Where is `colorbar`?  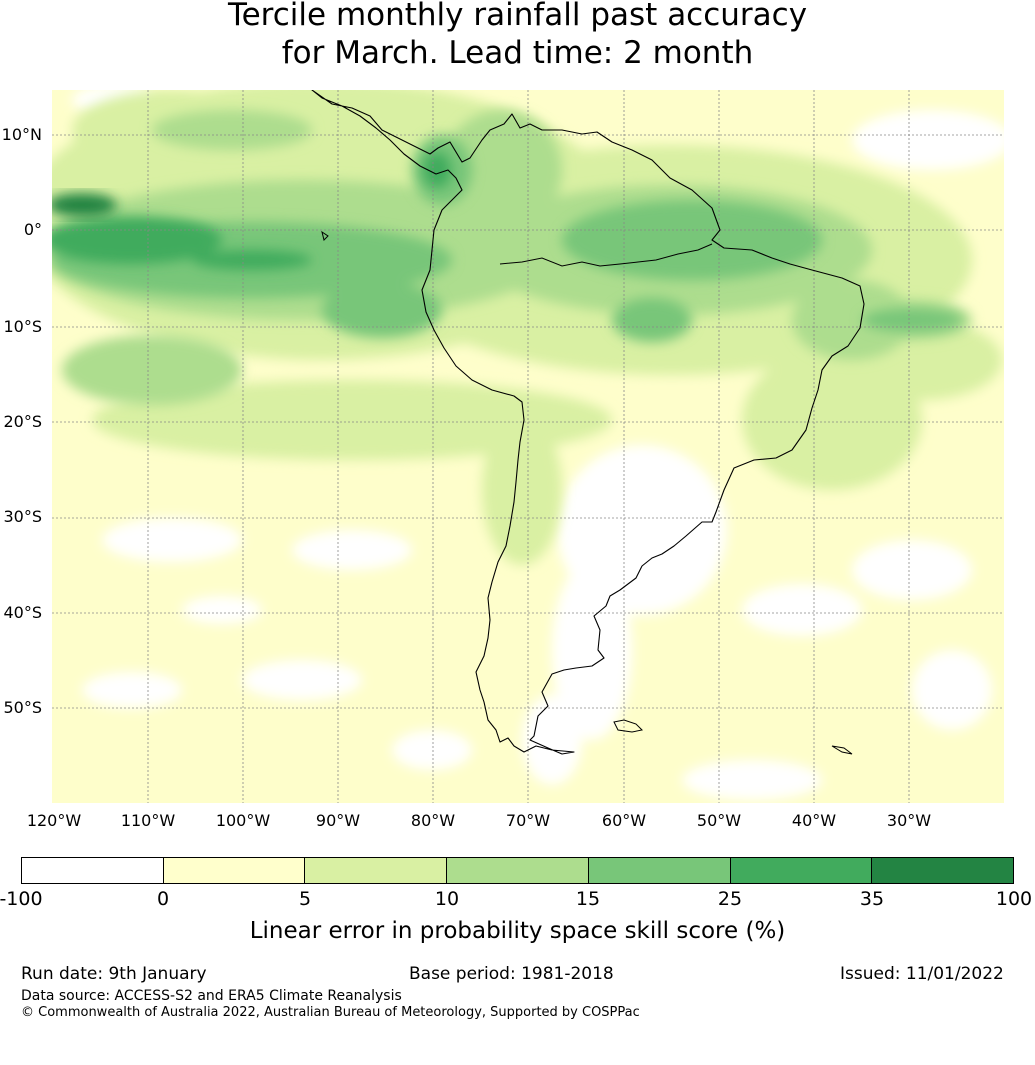 colorbar is located at coordinates (517, 870).